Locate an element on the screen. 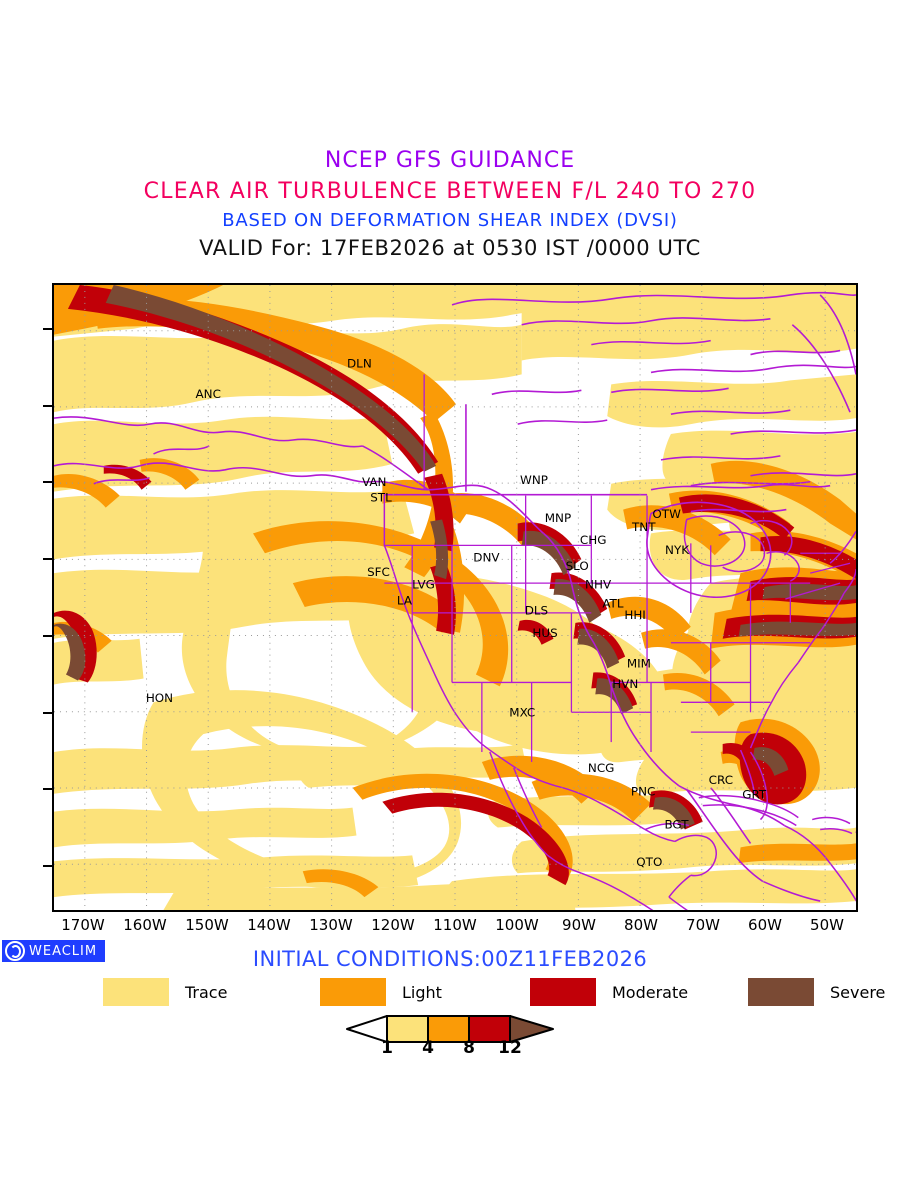 The image size is (900, 1200). x-axis-label: 50W is located at coordinates (827, 925).